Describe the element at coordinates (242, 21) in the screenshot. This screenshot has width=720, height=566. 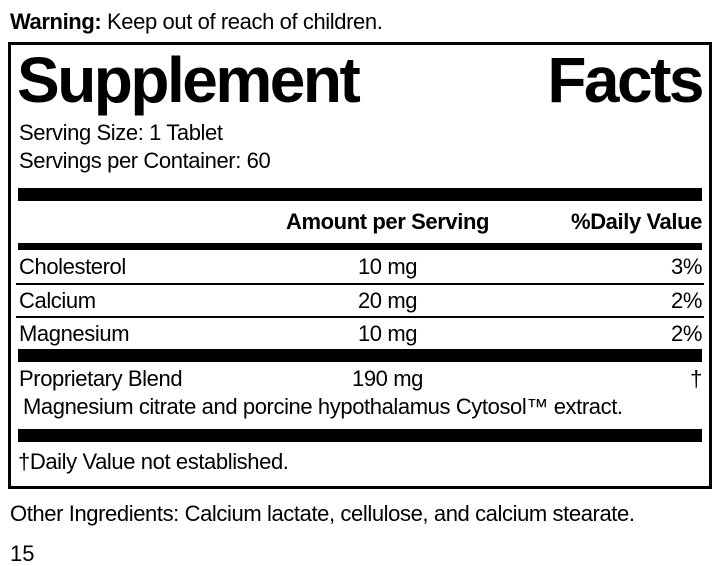
I see `warning-message: Keep out of reach of children.` at that location.